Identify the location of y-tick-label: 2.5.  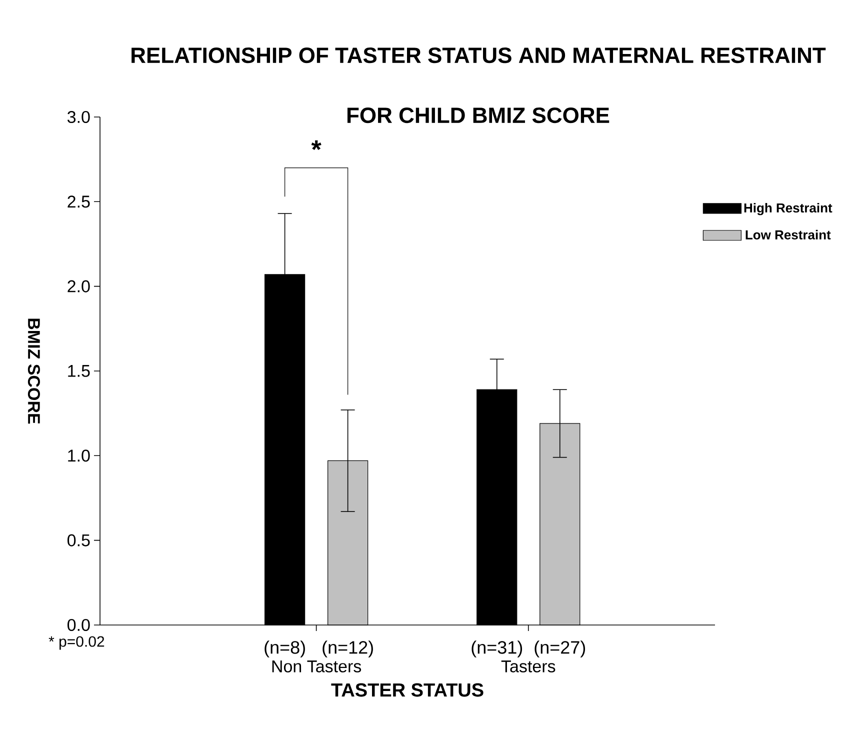
(79, 202).